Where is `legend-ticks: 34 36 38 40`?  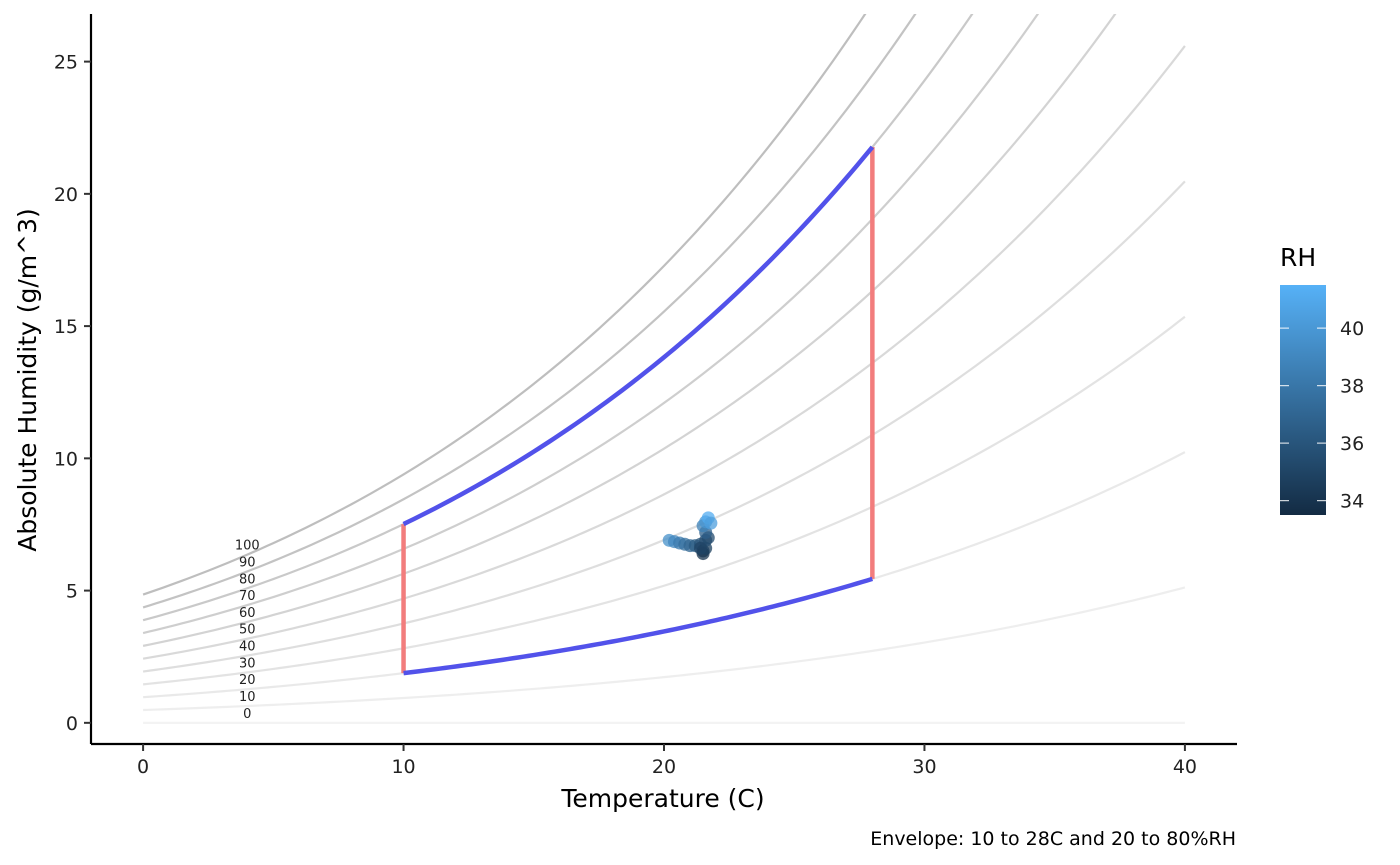
legend-ticks: 34 36 38 40 is located at coordinates (1322, 415).